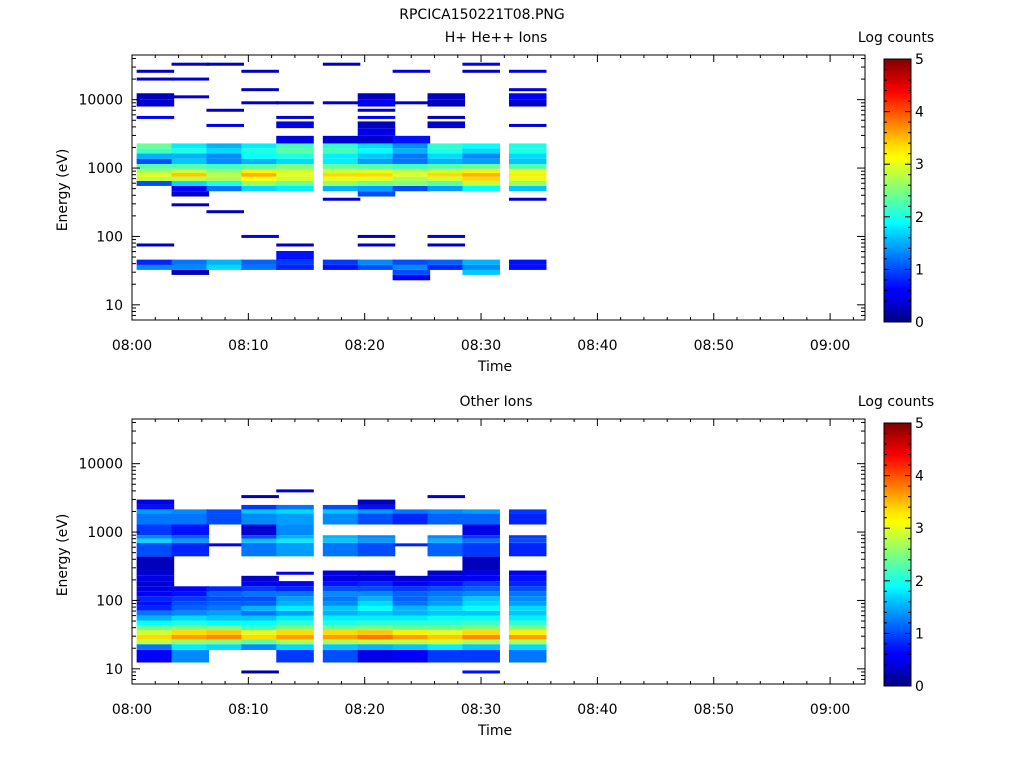 This screenshot has height=768, width=1024. I want to click on colorbar-label: Log counts, so click(896, 402).